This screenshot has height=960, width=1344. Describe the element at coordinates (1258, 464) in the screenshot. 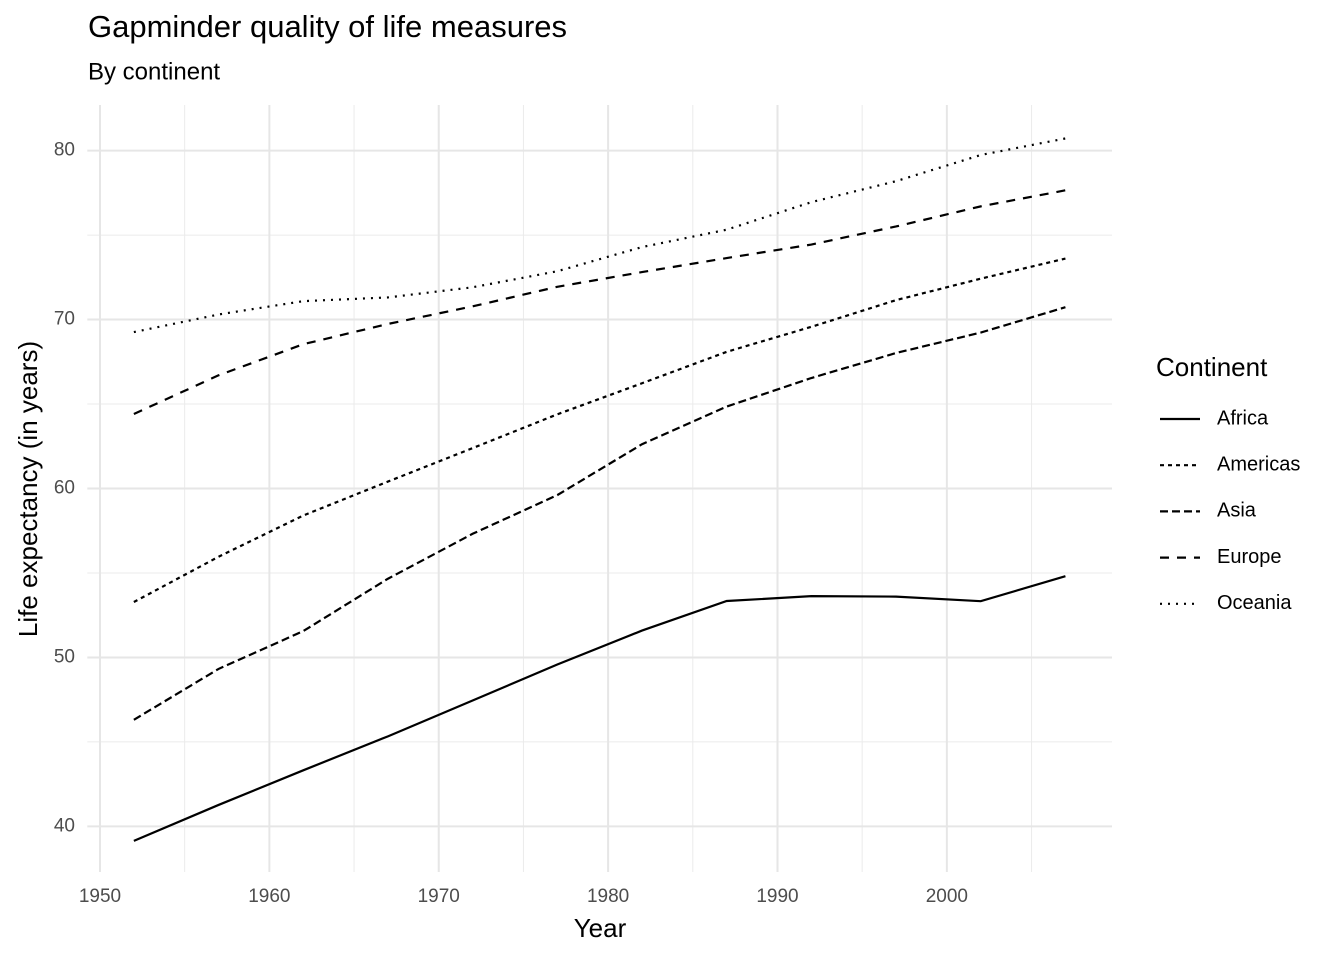

I see `legend-label: Americas` at that location.